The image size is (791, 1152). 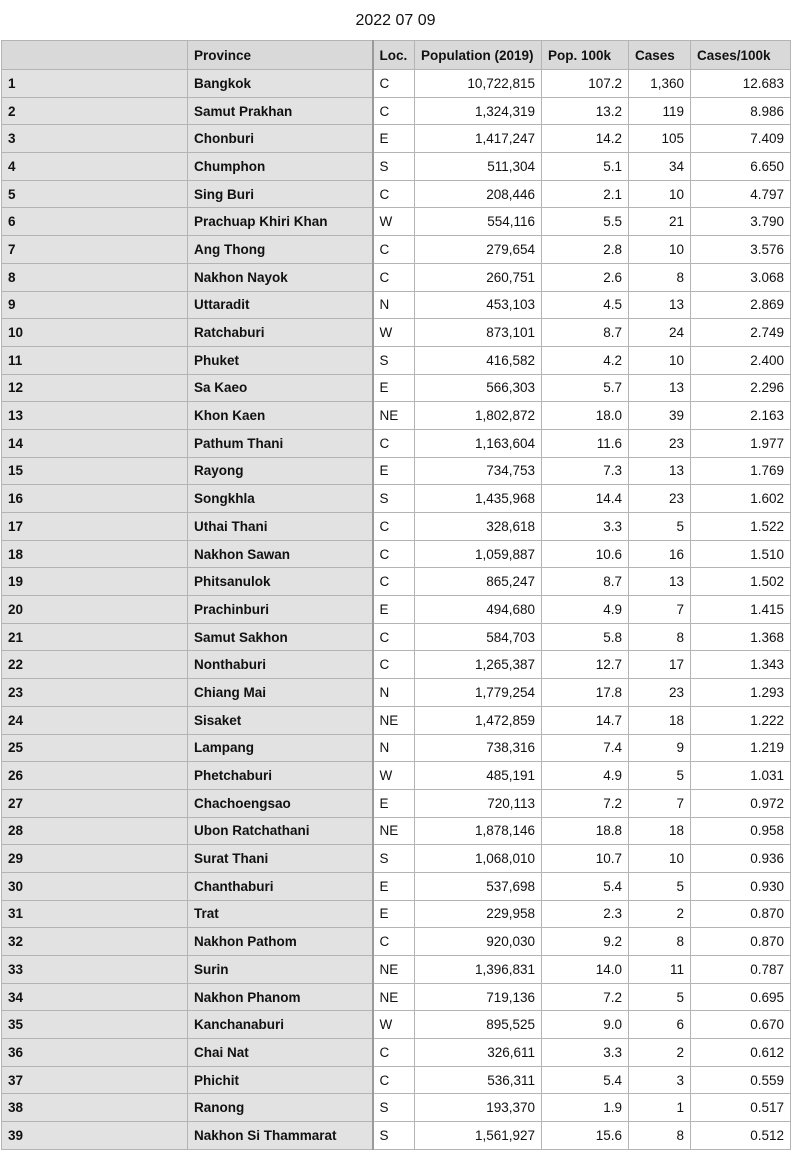 I want to click on cell-population: 326,611, so click(x=478, y=1052).